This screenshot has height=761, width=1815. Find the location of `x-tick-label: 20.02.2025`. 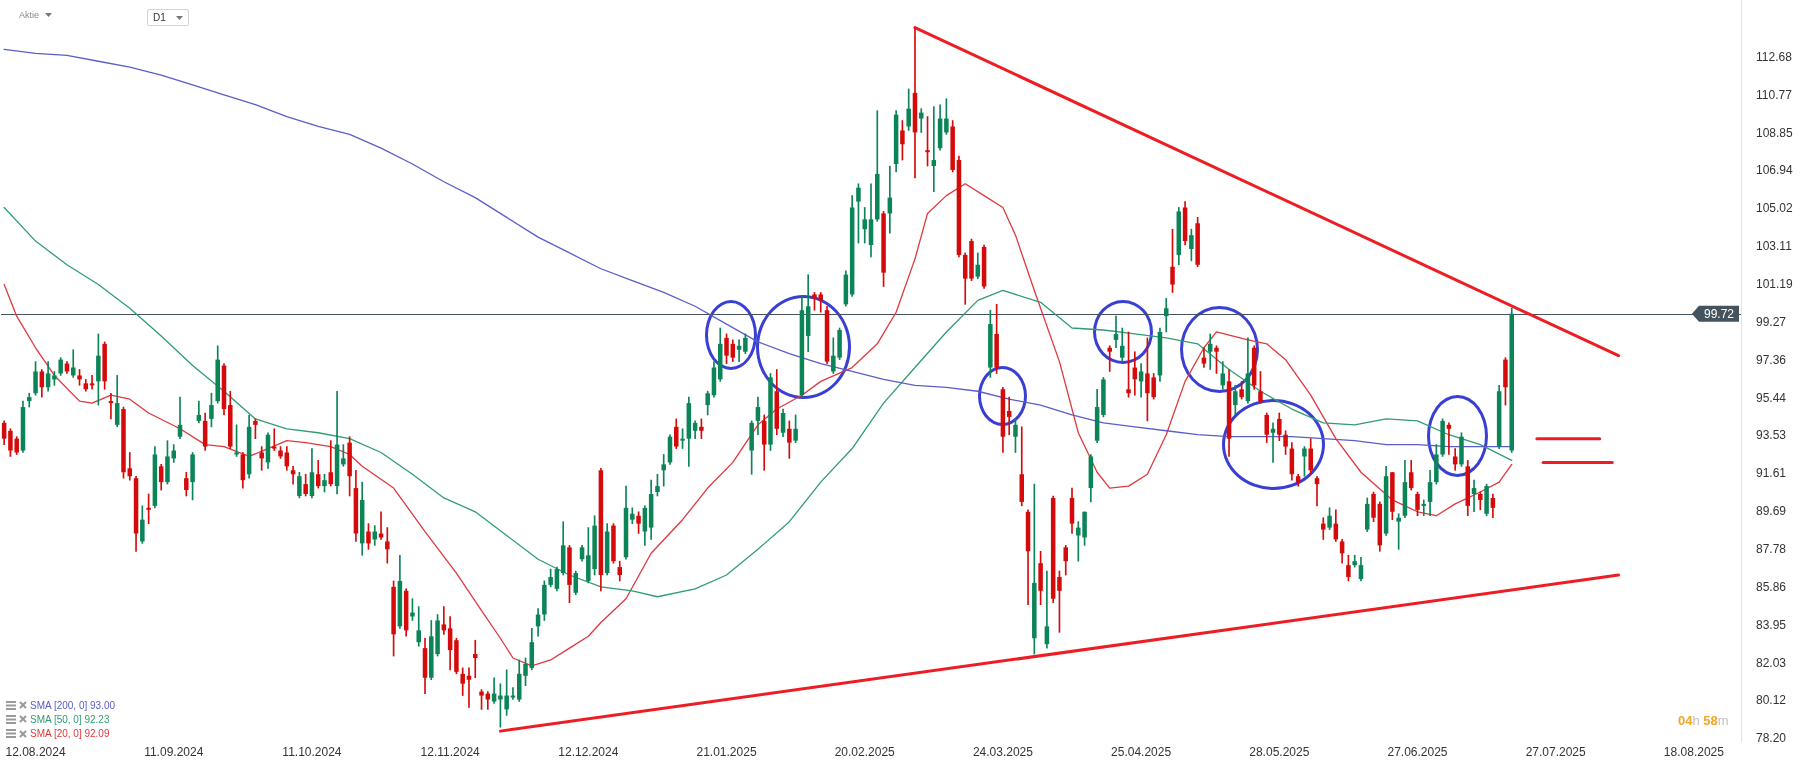

x-tick-label: 20.02.2025 is located at coordinates (865, 751).